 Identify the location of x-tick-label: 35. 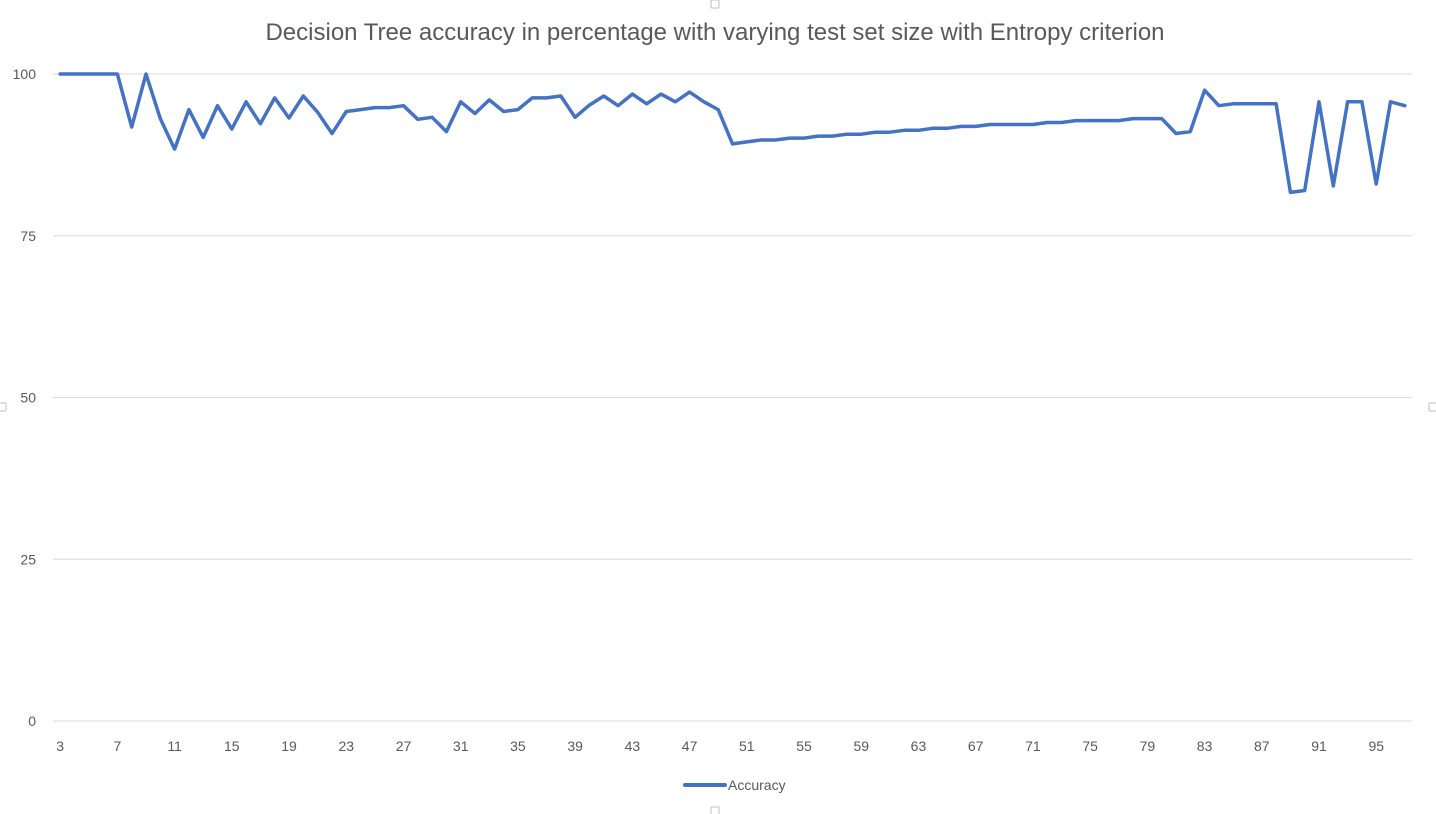
(518, 746).